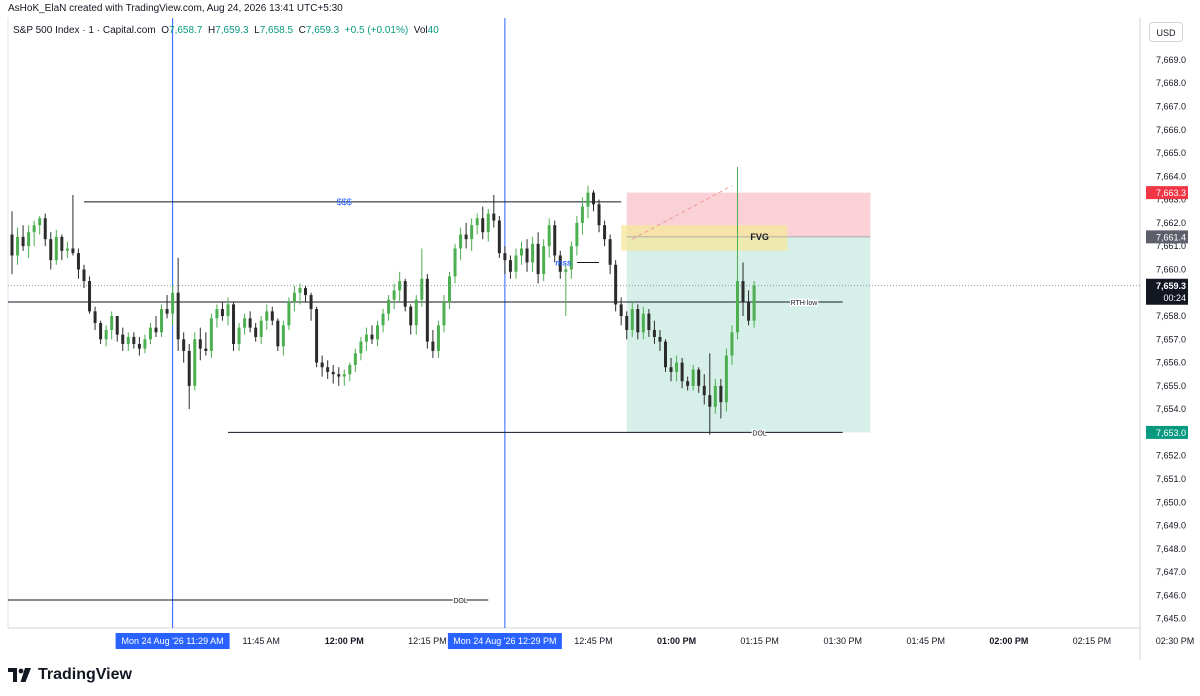 The height and width of the screenshot is (696, 1200). Describe the element at coordinates (70, 675) in the screenshot. I see `footer-brand: TradingView` at that location.